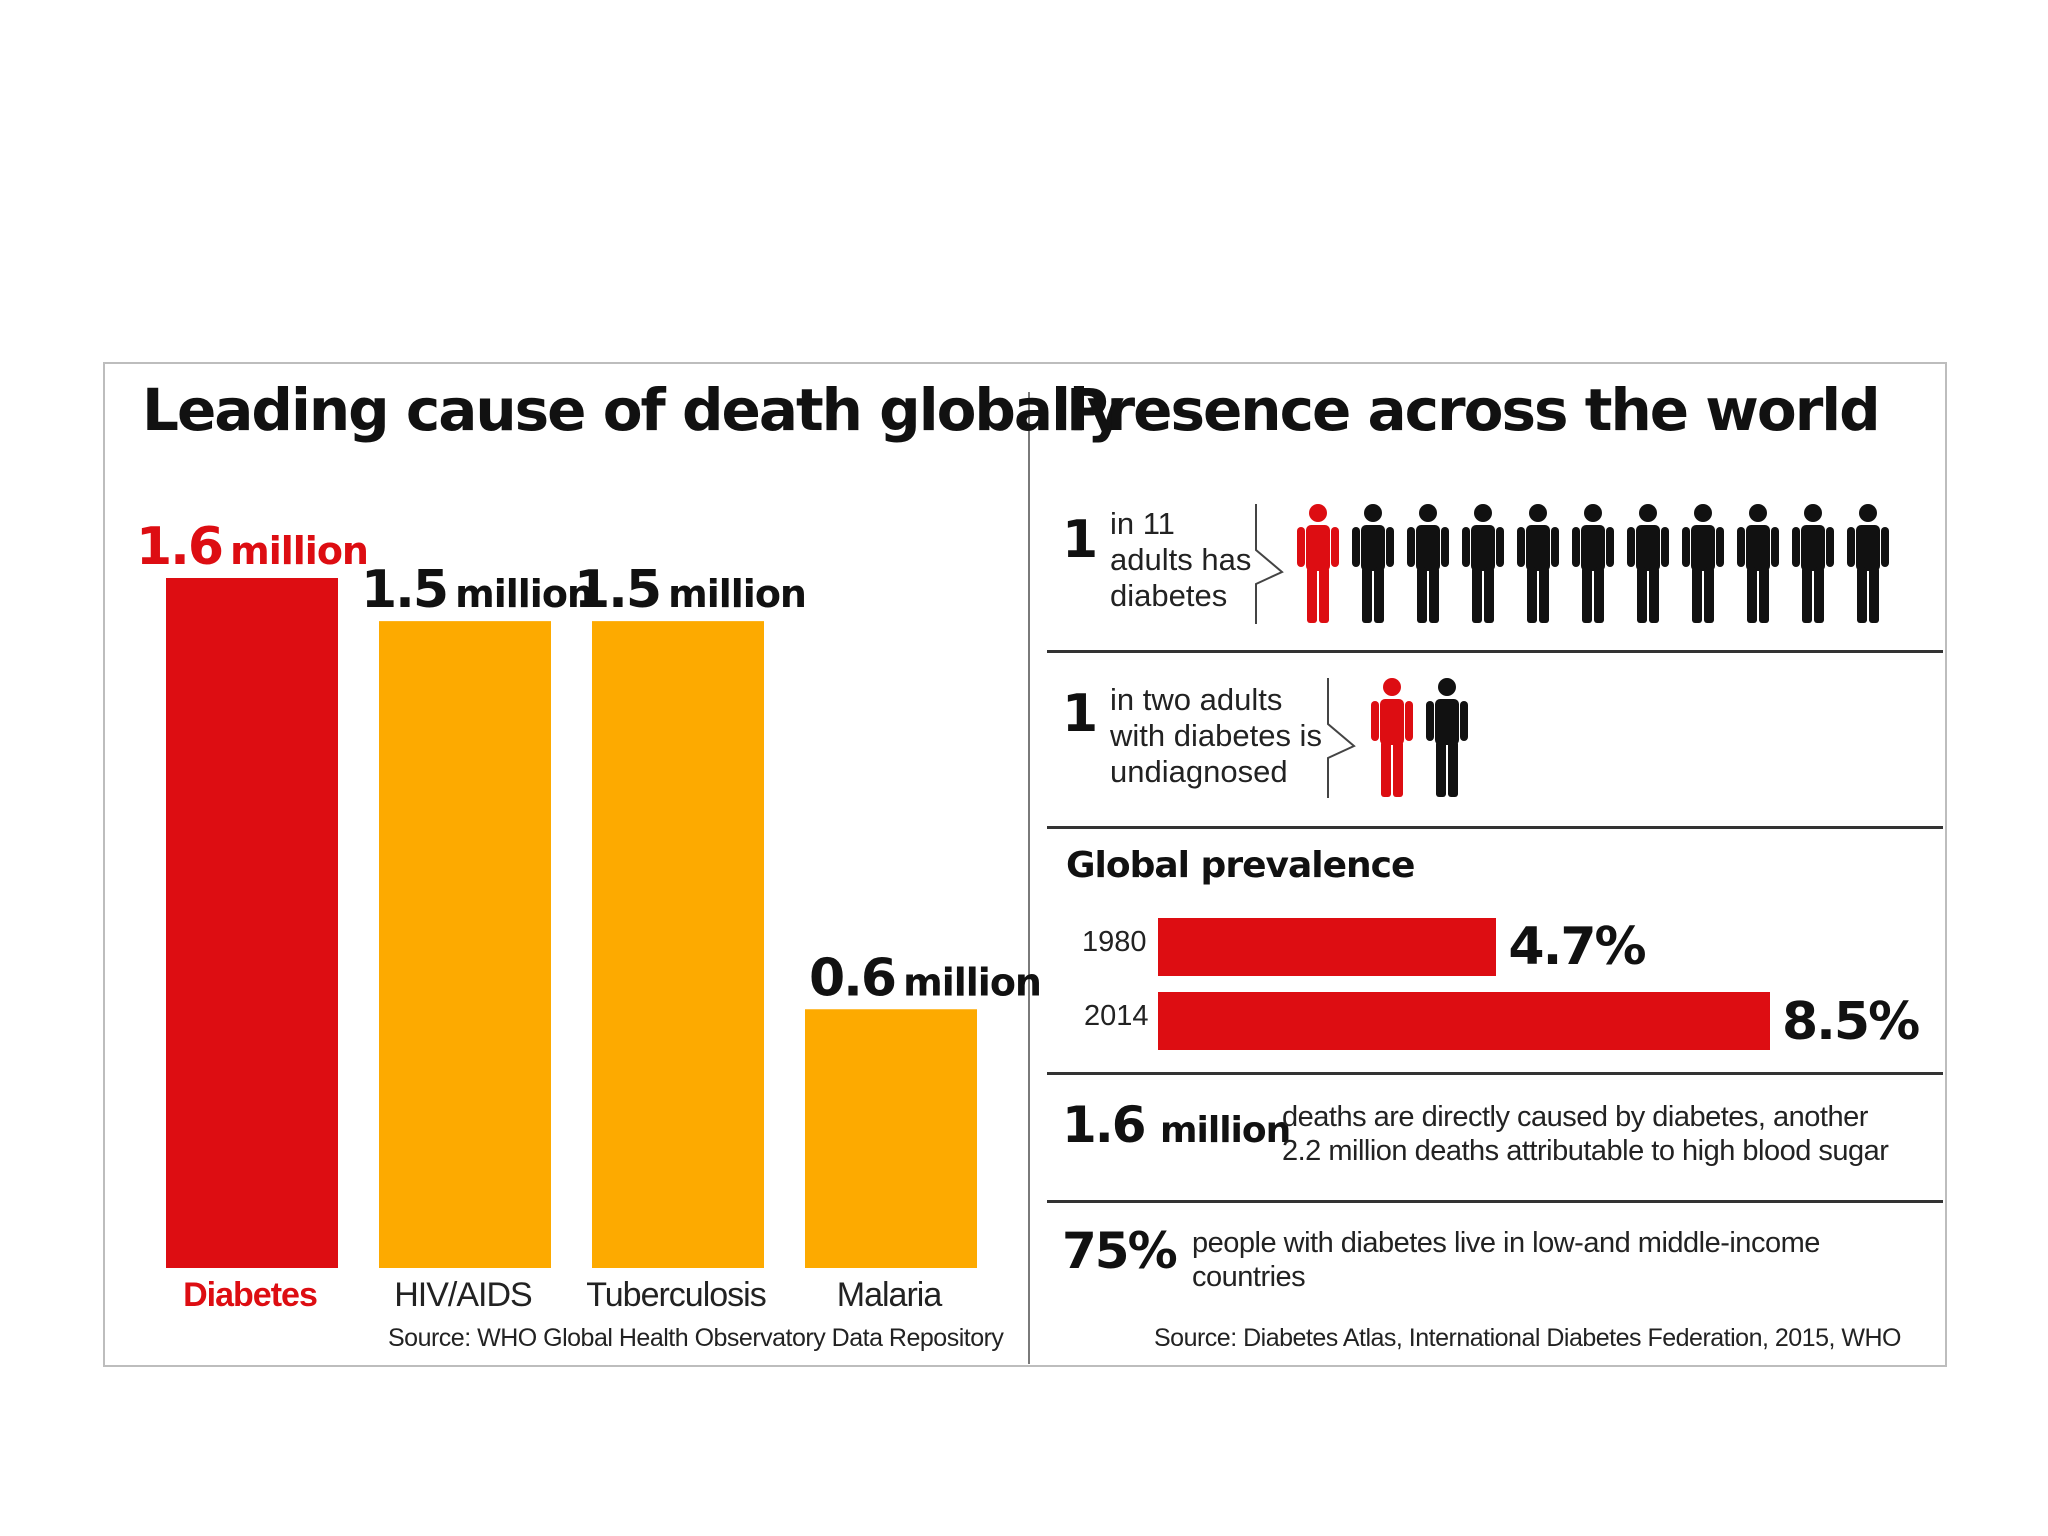 This screenshot has width=2048, height=1536. What do you see at coordinates (1169, 595) in the screenshot?
I see `stat1-line-3: diabetes` at bounding box center [1169, 595].